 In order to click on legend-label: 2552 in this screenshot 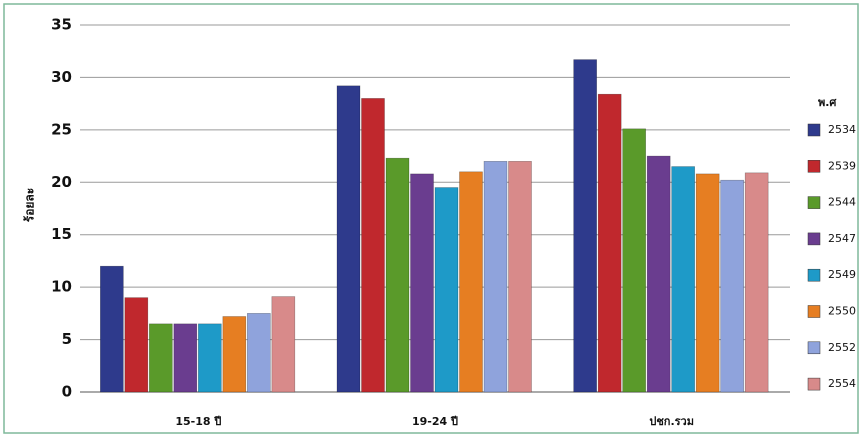, I will do `click(842, 347)`.